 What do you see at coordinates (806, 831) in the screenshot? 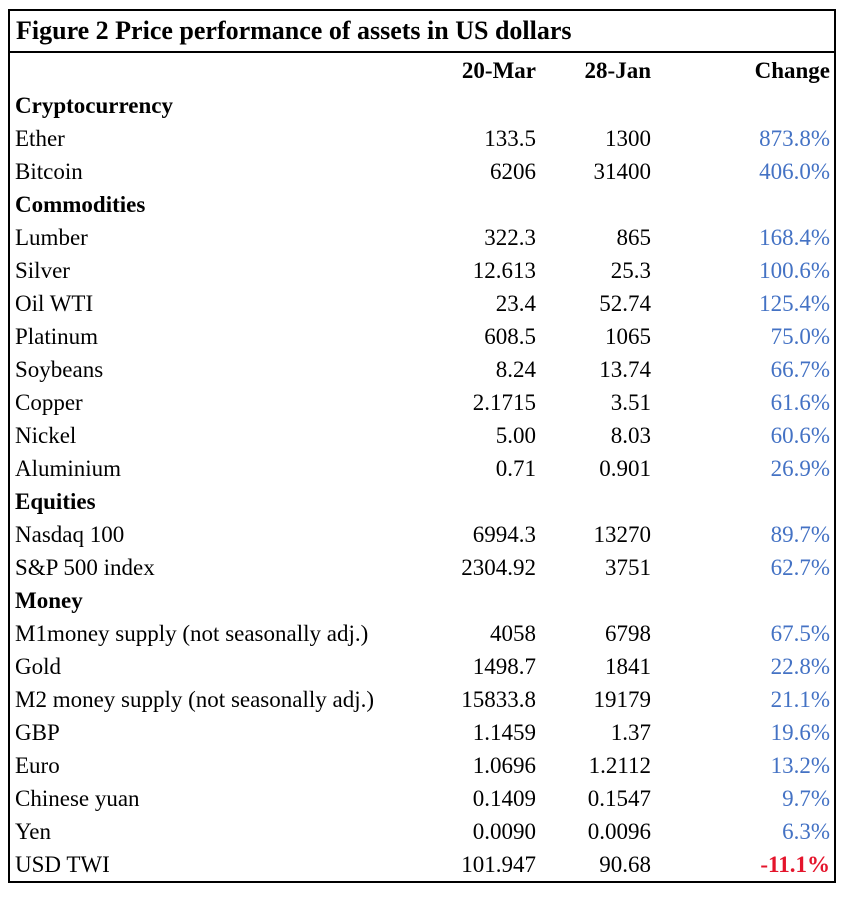
I see `cell-change-value: 6.3%` at bounding box center [806, 831].